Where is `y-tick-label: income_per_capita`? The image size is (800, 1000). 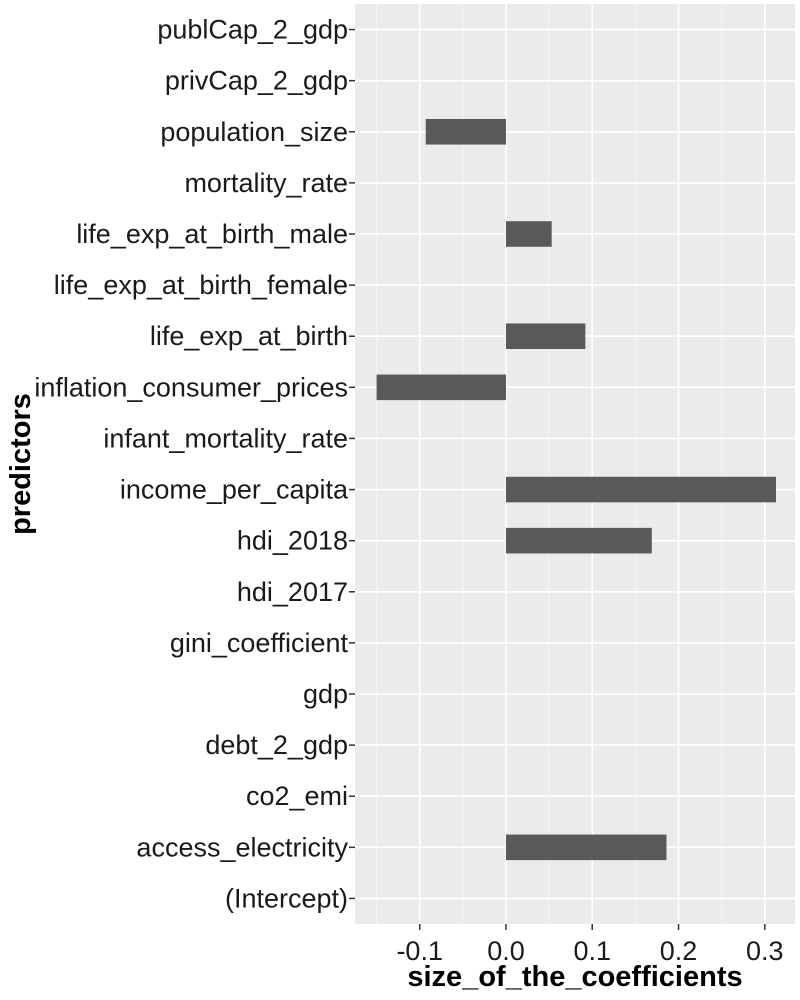
y-tick-label: income_per_capita is located at coordinates (234, 490).